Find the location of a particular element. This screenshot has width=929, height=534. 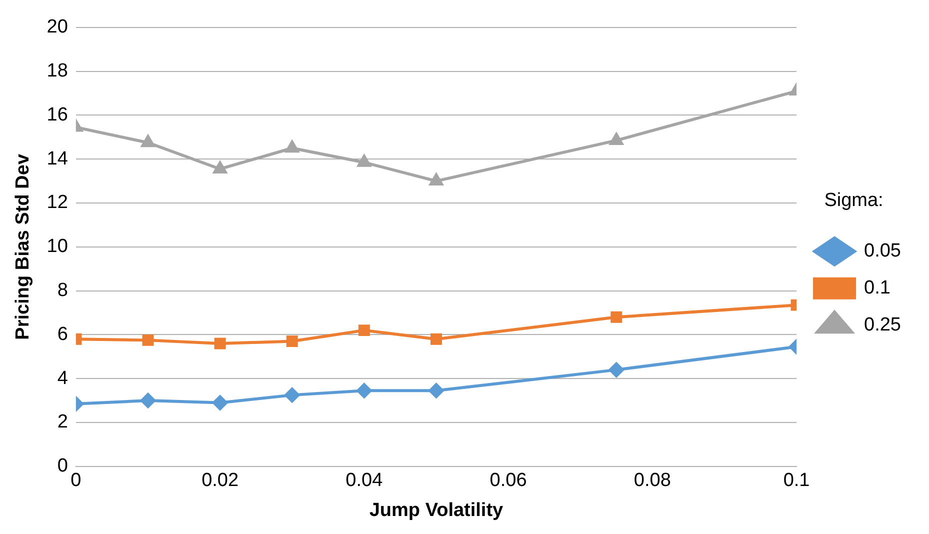

y-tick-label: 8 is located at coordinates (62, 291).